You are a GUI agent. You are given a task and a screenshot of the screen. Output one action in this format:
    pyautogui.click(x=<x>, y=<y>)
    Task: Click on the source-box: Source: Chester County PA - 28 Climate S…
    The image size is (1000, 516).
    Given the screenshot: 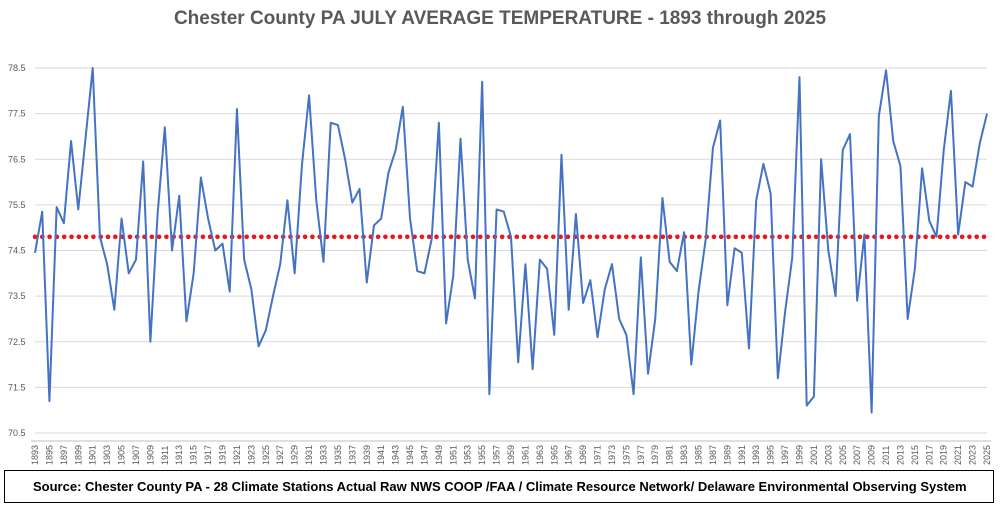 What is the action you would take?
    pyautogui.click(x=499, y=486)
    